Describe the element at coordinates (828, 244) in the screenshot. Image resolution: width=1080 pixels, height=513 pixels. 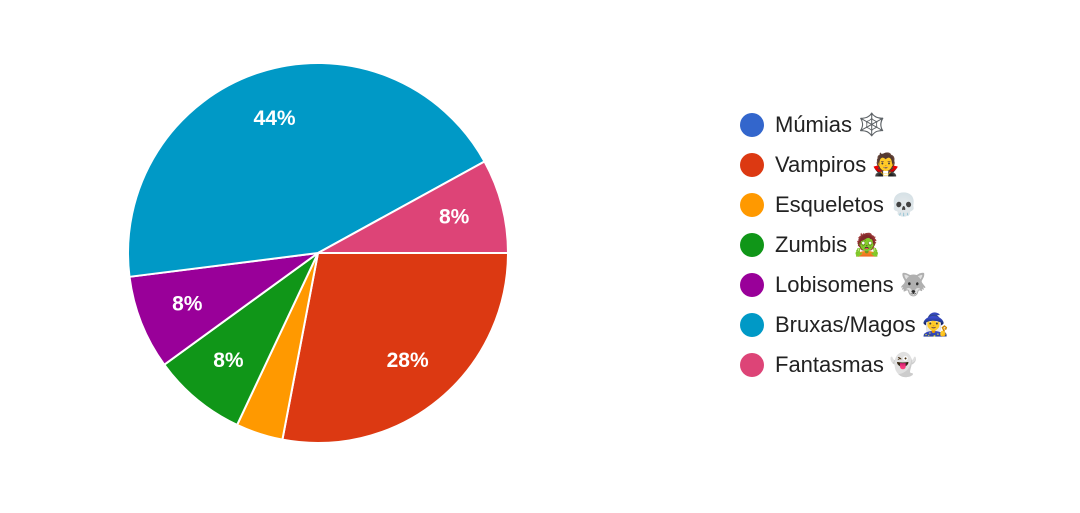
I see `legend-label: Zumbis 🧟` at that location.